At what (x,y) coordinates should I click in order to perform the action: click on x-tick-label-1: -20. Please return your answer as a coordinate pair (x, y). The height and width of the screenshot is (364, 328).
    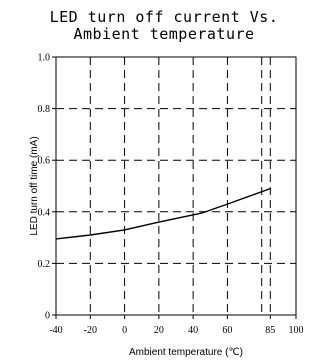
    Looking at the image, I should click on (90, 330).